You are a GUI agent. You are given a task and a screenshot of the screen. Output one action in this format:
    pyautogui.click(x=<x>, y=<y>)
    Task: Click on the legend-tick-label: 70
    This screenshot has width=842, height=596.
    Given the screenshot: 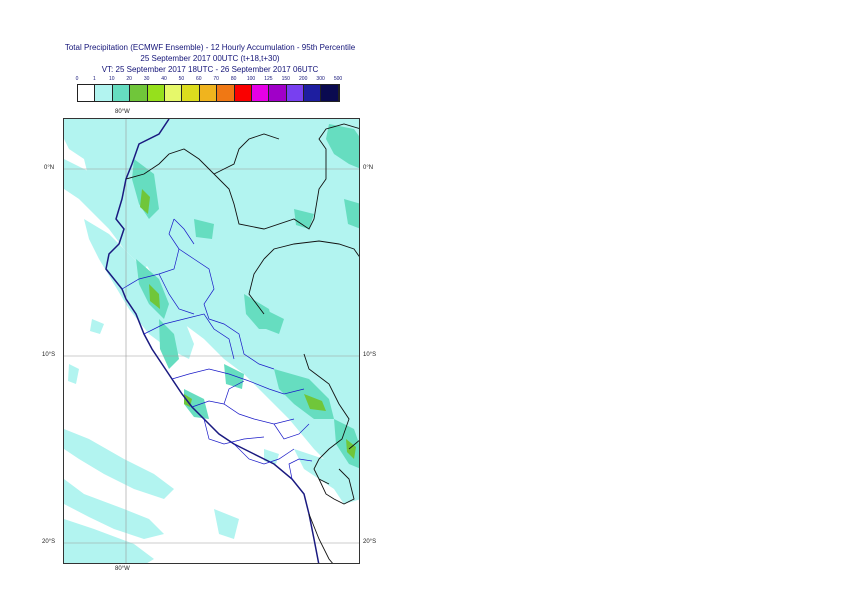 What is the action you would take?
    pyautogui.click(x=216, y=79)
    